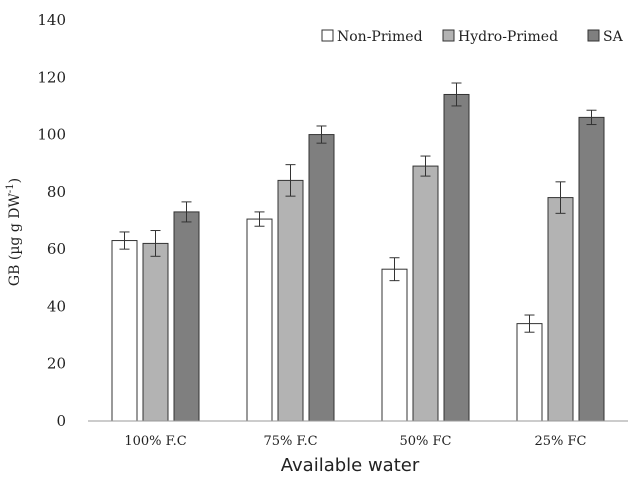 The image size is (629, 479). Describe the element at coordinates (56, 192) in the screenshot. I see `y-tick-label: 80` at that location.